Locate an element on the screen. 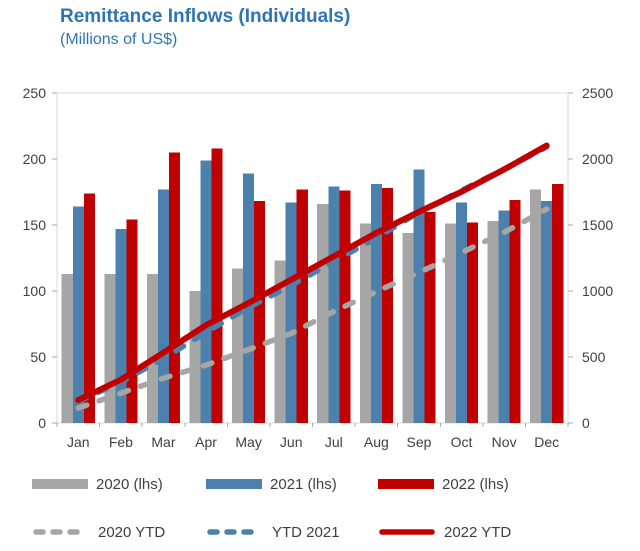 The image size is (640, 551). bar-2021-feb is located at coordinates (121, 325).